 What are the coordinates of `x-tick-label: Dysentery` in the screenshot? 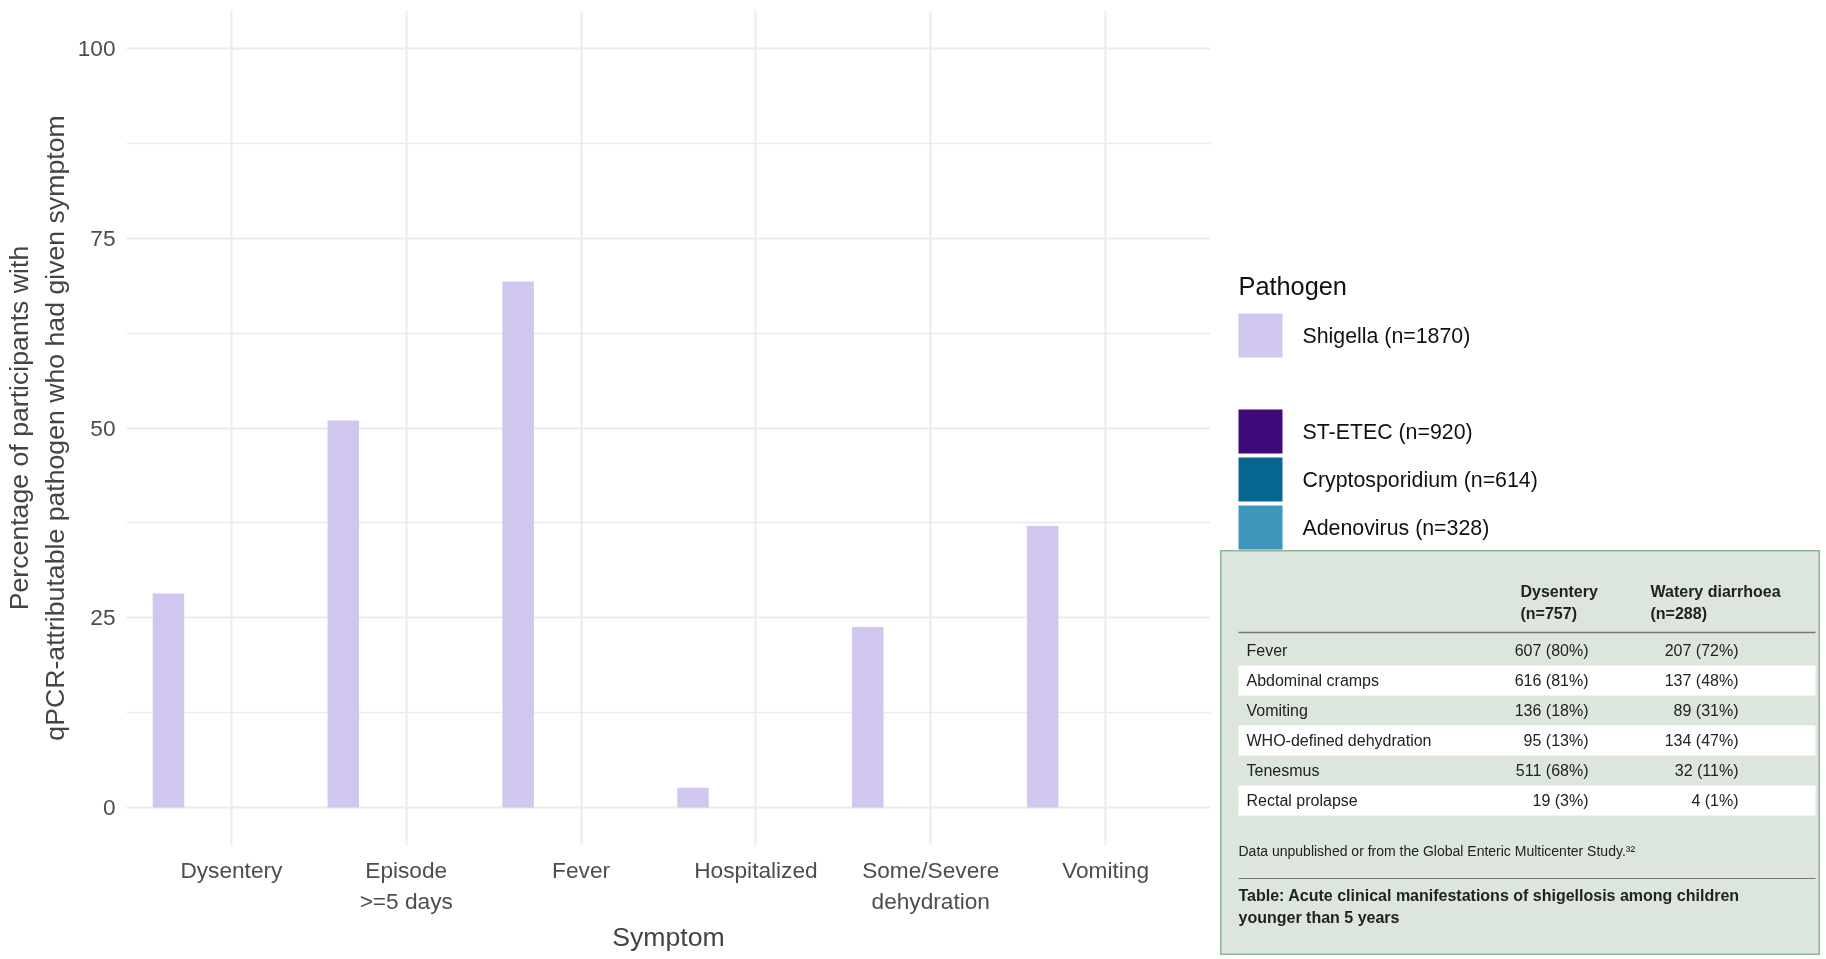 It's located at (232, 869).